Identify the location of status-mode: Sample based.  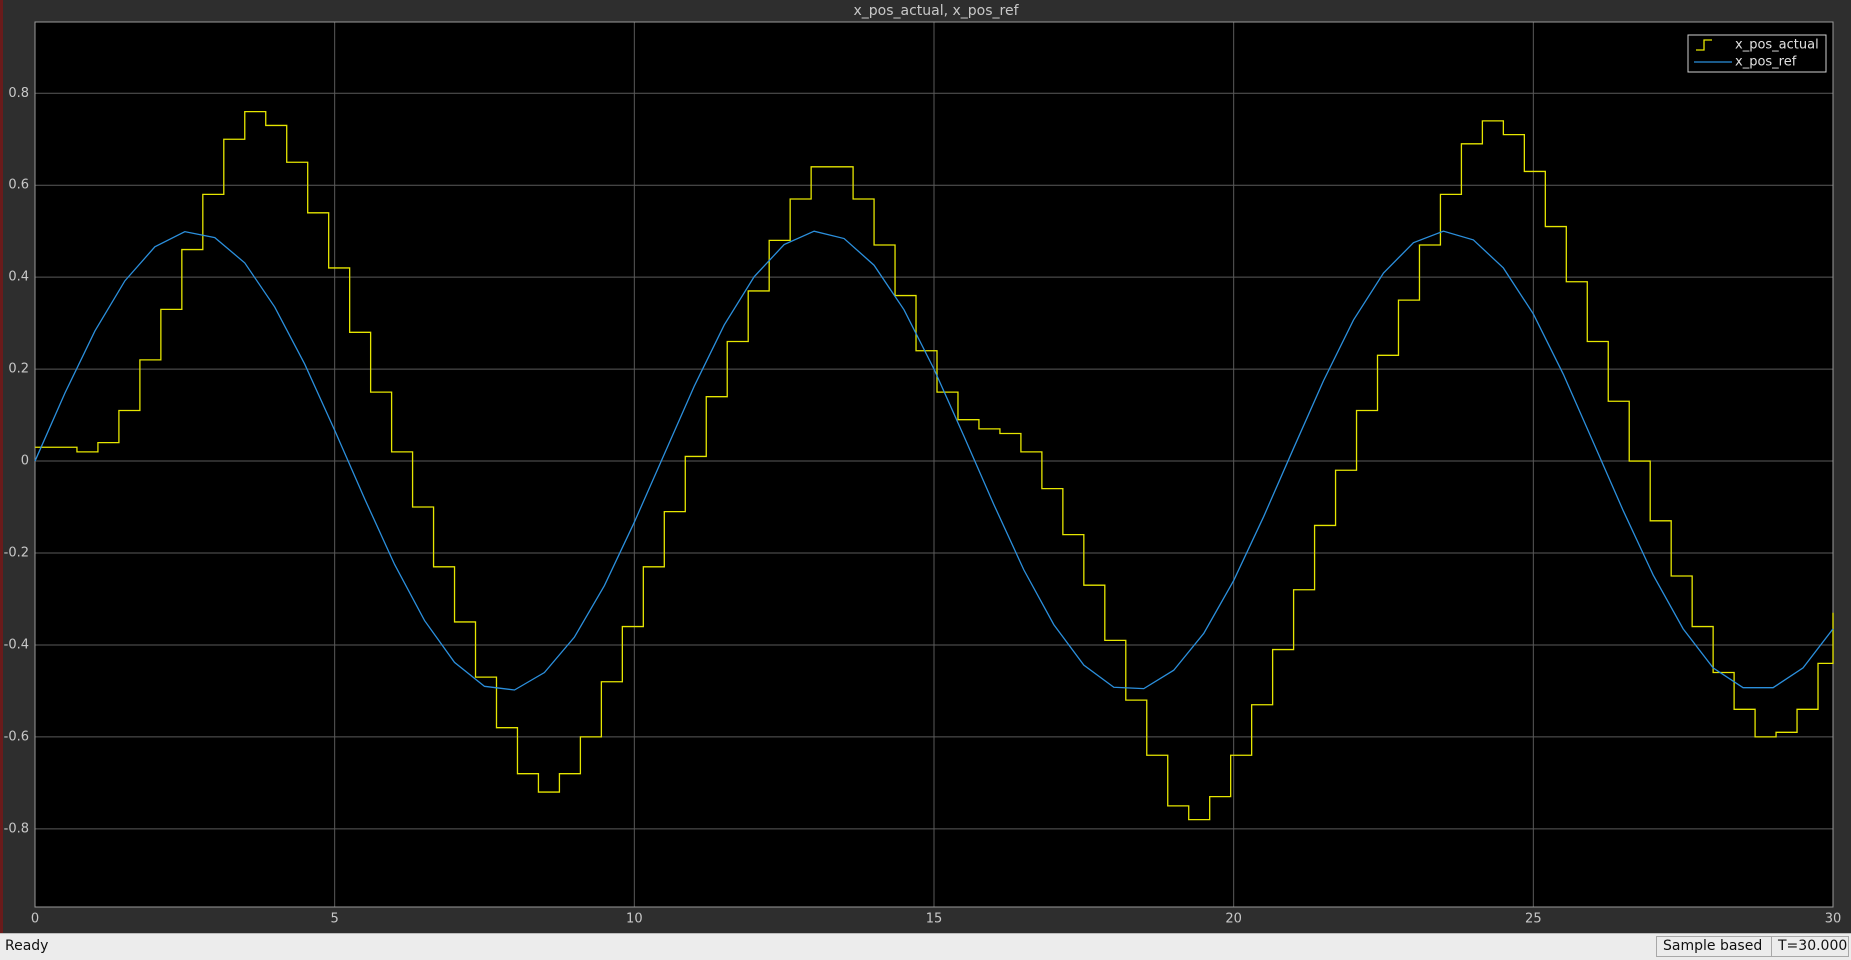
(1714, 946).